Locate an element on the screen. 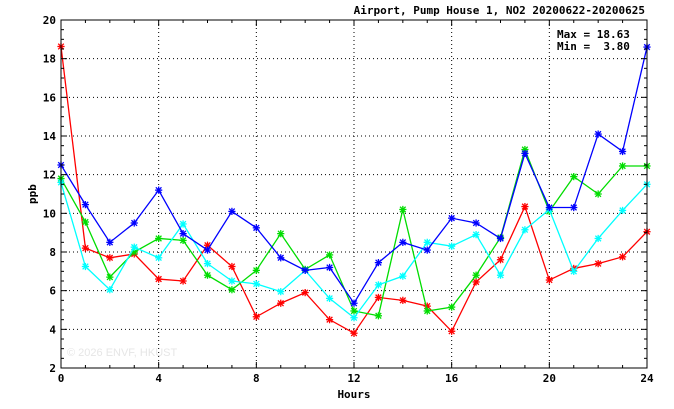  y-tick-label: 14 is located at coordinates (50, 136).